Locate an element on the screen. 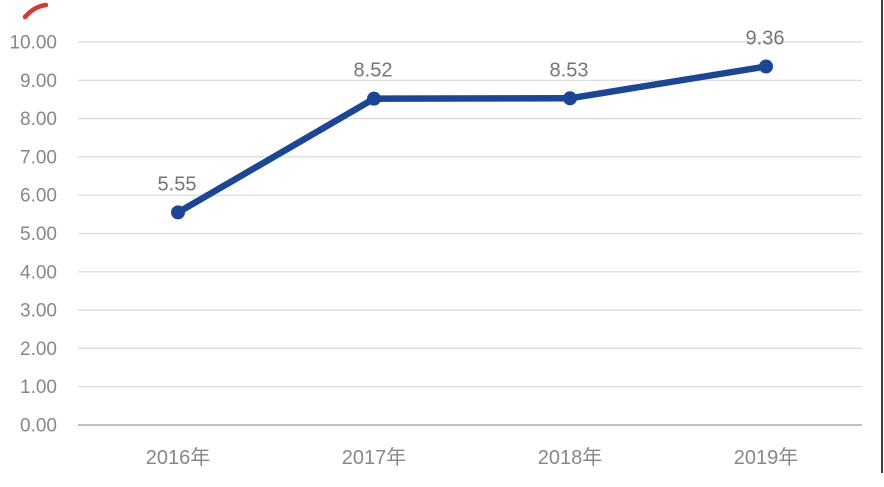 The height and width of the screenshot is (487, 884). y-tick-label: 3.00 is located at coordinates (38, 311).